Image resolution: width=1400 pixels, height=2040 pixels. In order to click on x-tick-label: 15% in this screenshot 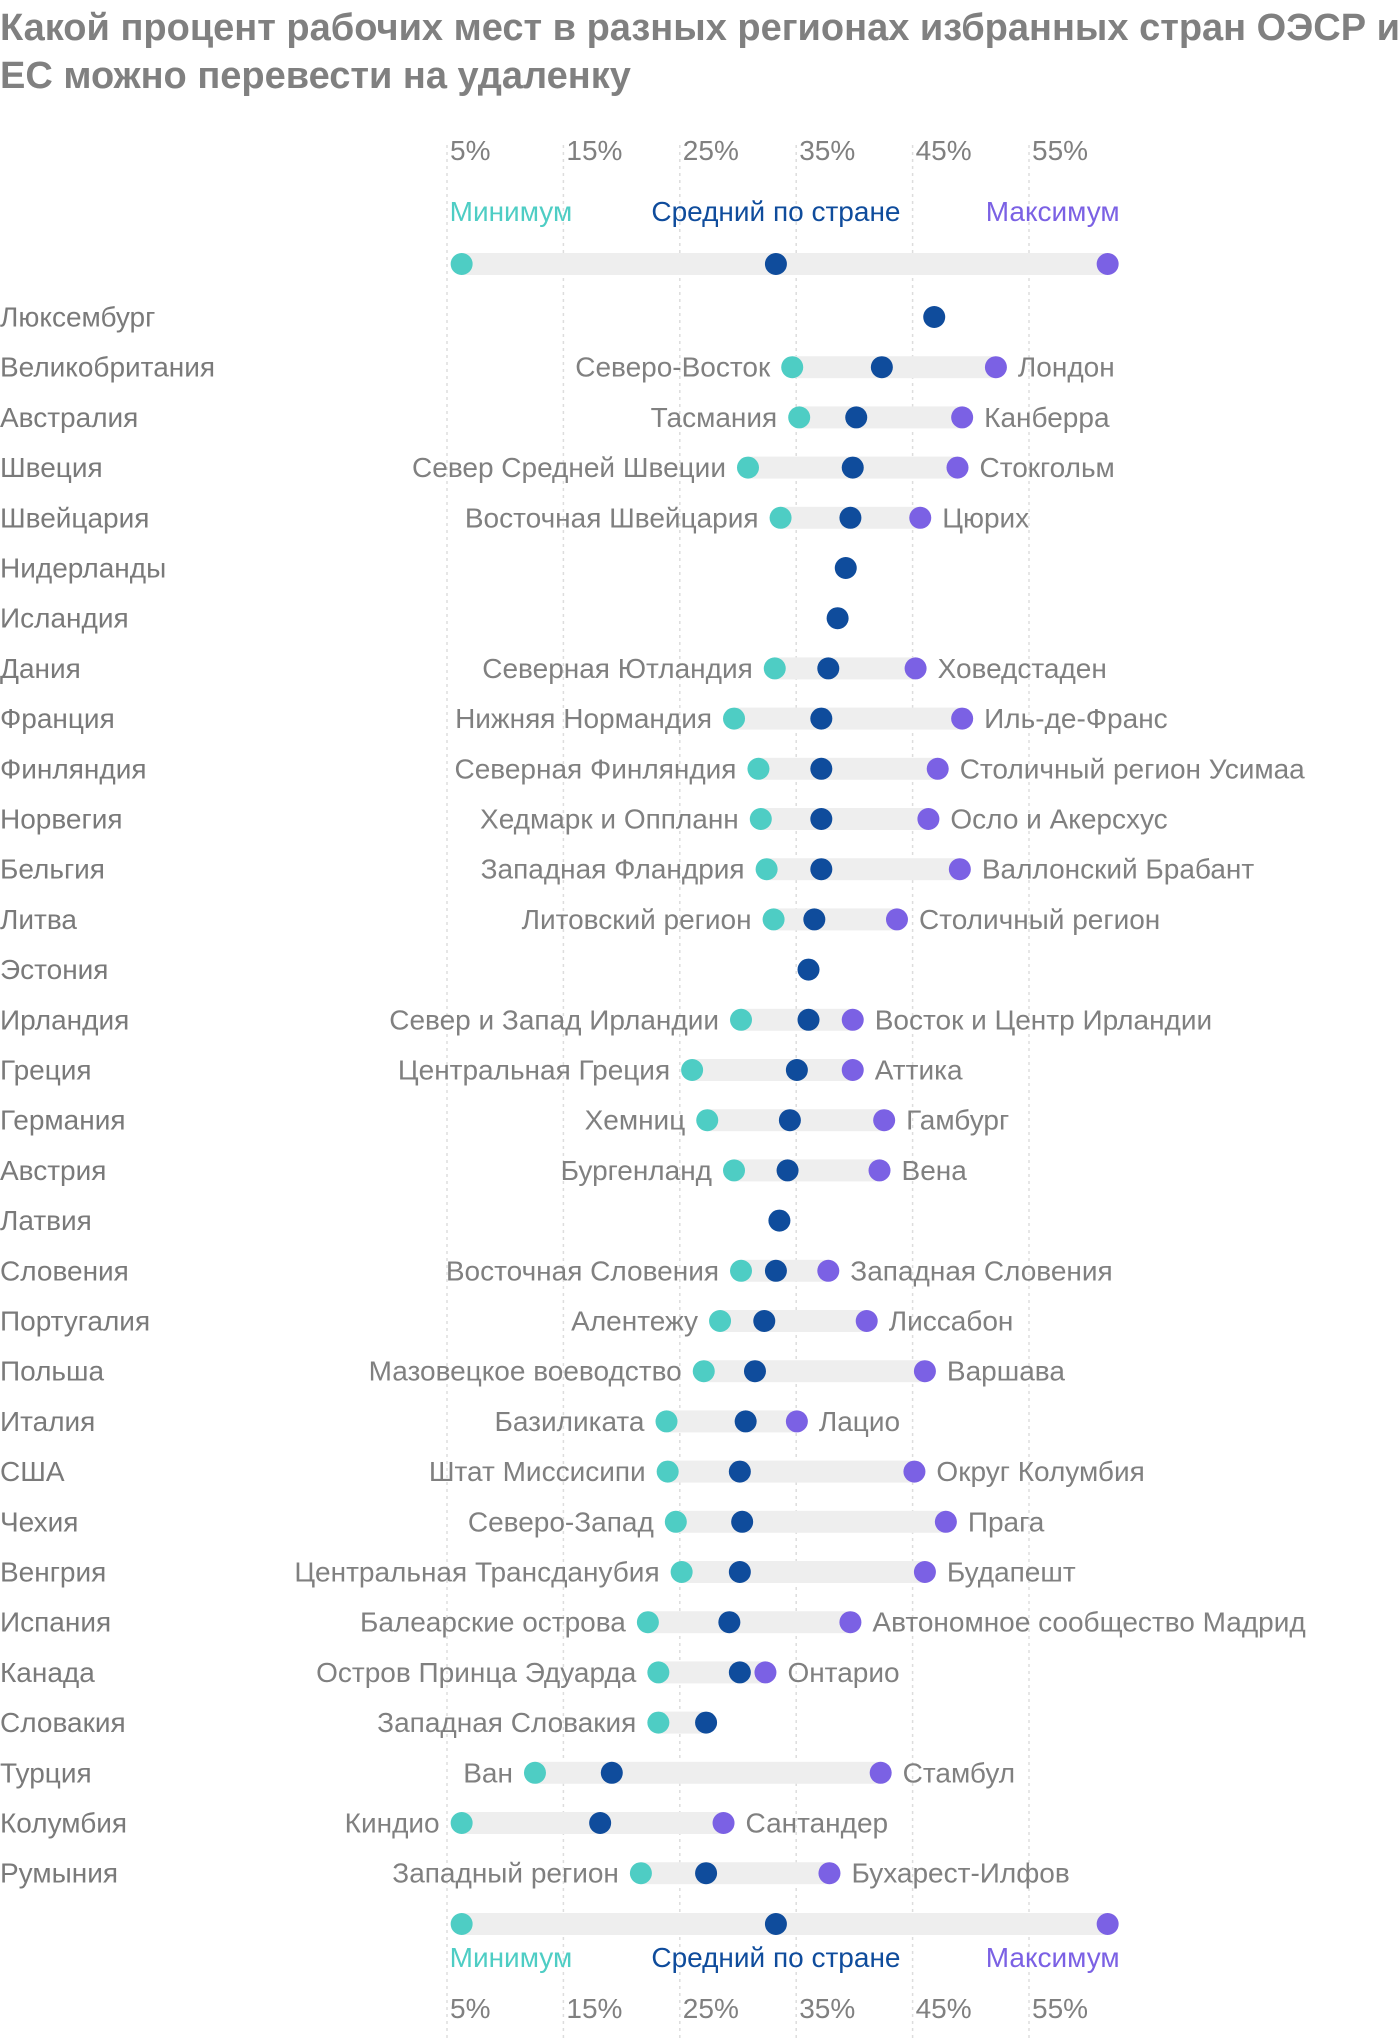, I will do `click(594, 150)`.